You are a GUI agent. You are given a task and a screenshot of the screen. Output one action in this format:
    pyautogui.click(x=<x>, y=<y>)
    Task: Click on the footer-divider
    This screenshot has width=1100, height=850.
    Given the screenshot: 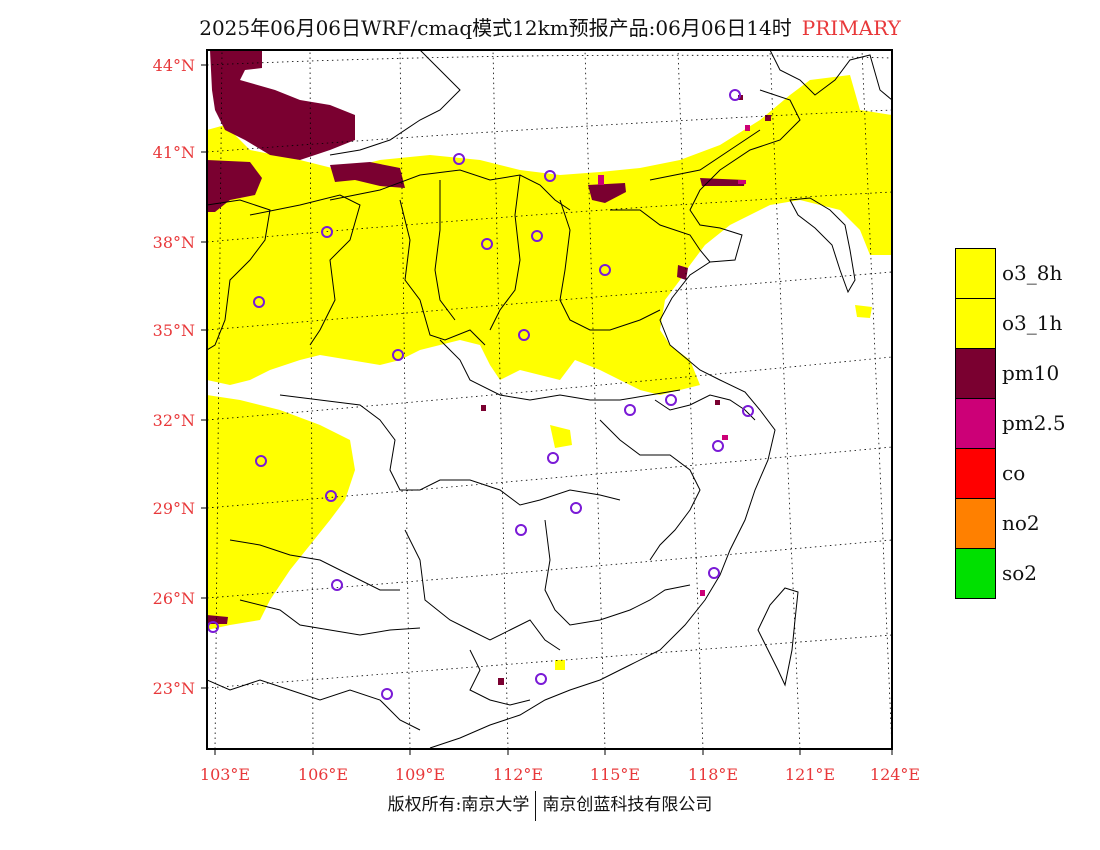 What is the action you would take?
    pyautogui.click(x=536, y=805)
    